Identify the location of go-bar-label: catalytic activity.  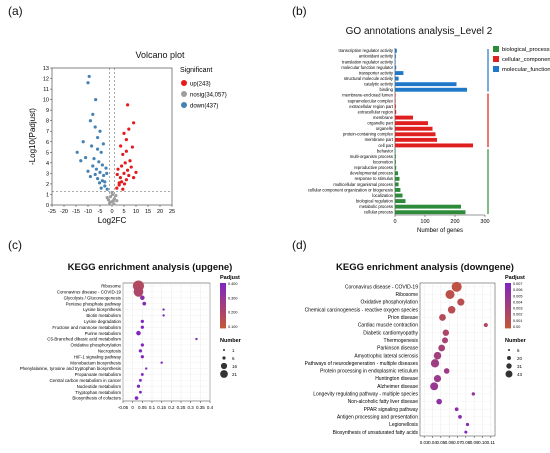
(379, 84).